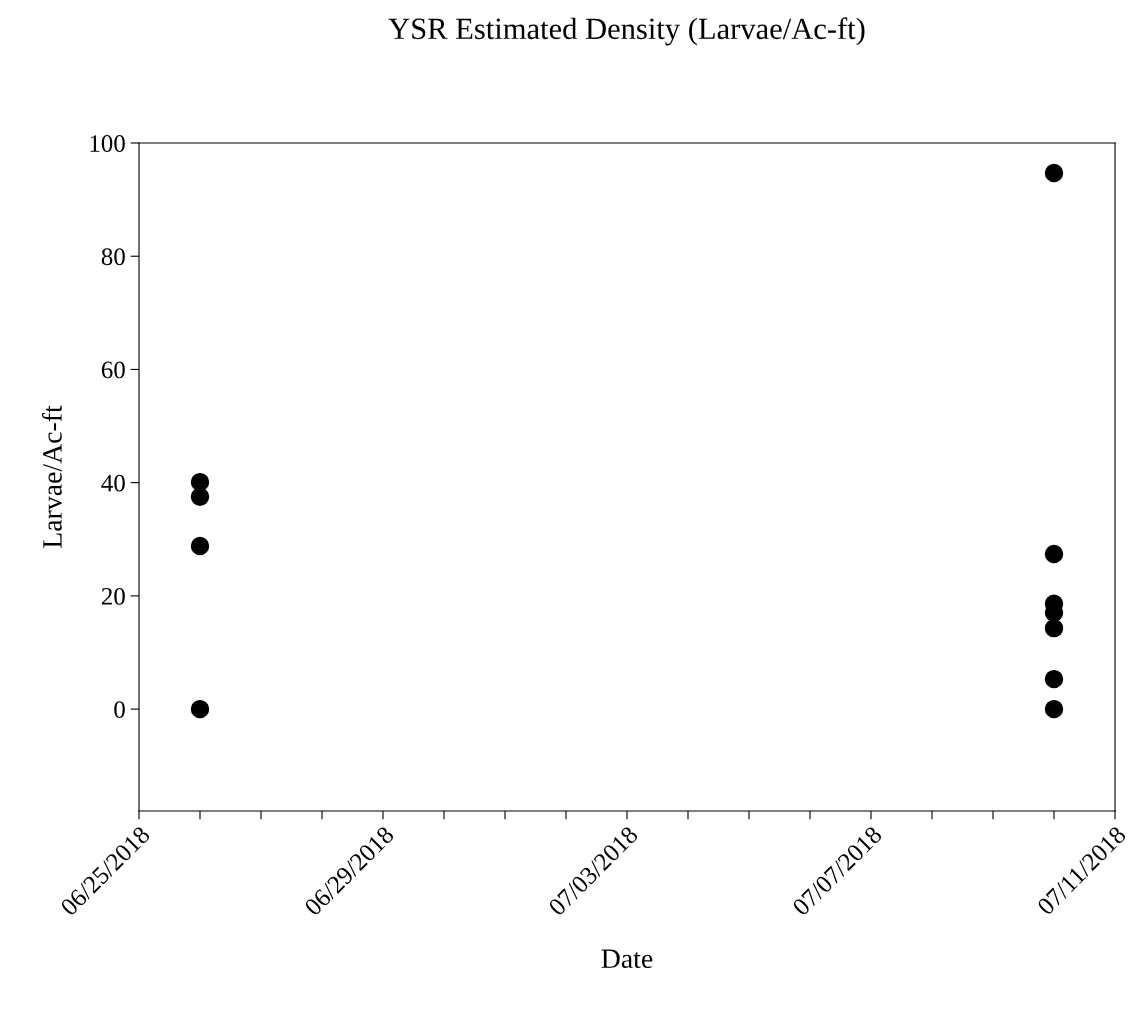 This screenshot has width=1139, height=1016. What do you see at coordinates (119, 710) in the screenshot?
I see `y-tick-label: 0` at bounding box center [119, 710].